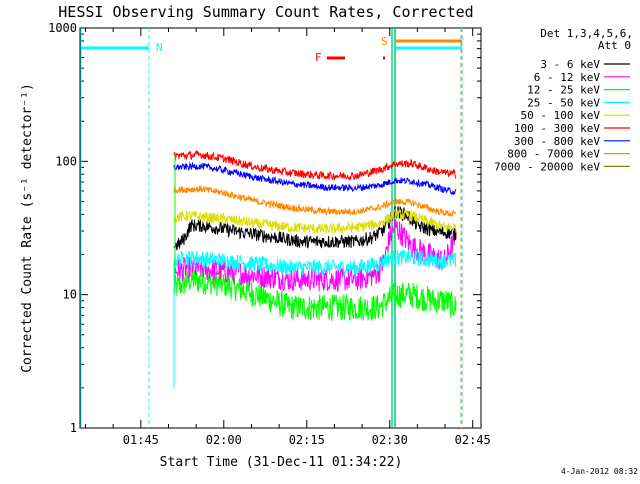  Describe the element at coordinates (141, 440) in the screenshot. I see `x-tick-label: 01:45` at that location.